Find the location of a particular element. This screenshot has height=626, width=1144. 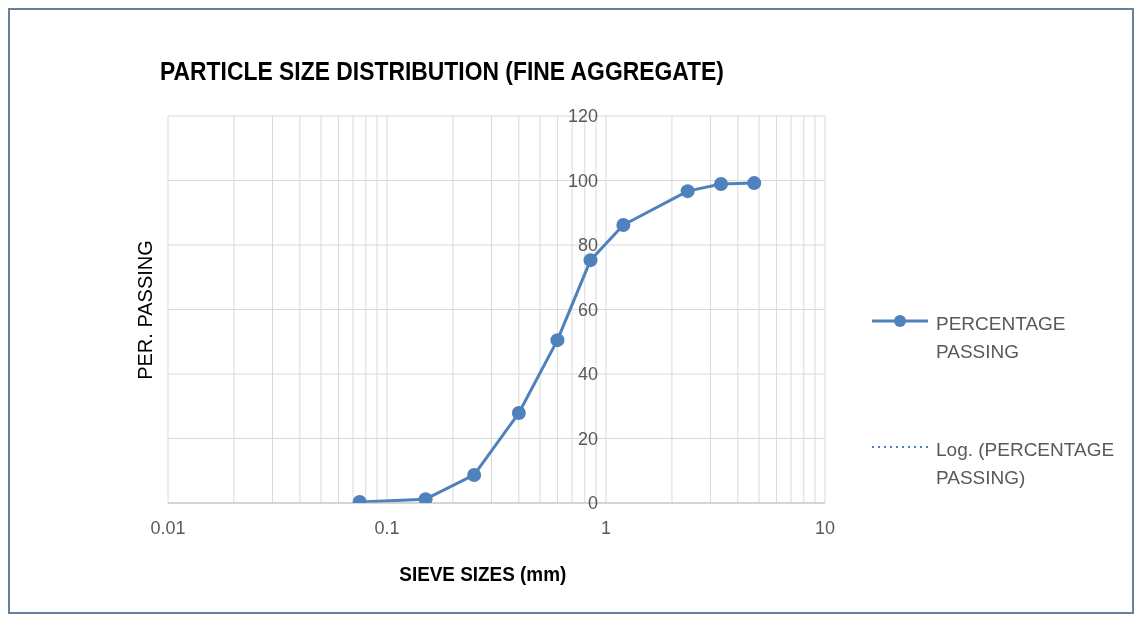

y-tick-label: 80 is located at coordinates (587, 245).